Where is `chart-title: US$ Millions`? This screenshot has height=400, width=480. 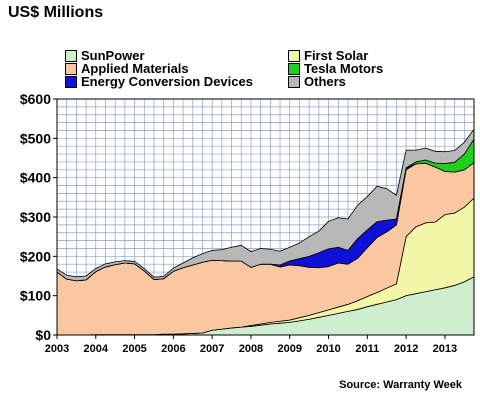
chart-title: US$ Millions is located at coordinates (56, 12).